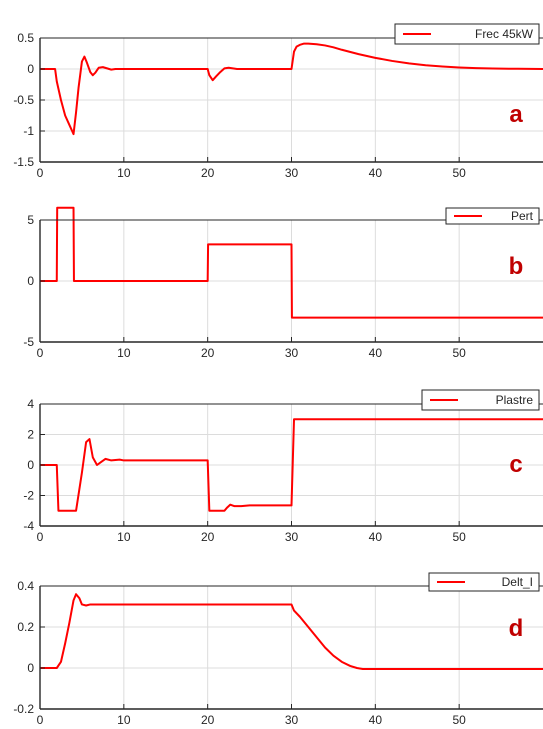  Describe the element at coordinates (23, 162) in the screenshot. I see `y-tick-label: -1.5` at that location.